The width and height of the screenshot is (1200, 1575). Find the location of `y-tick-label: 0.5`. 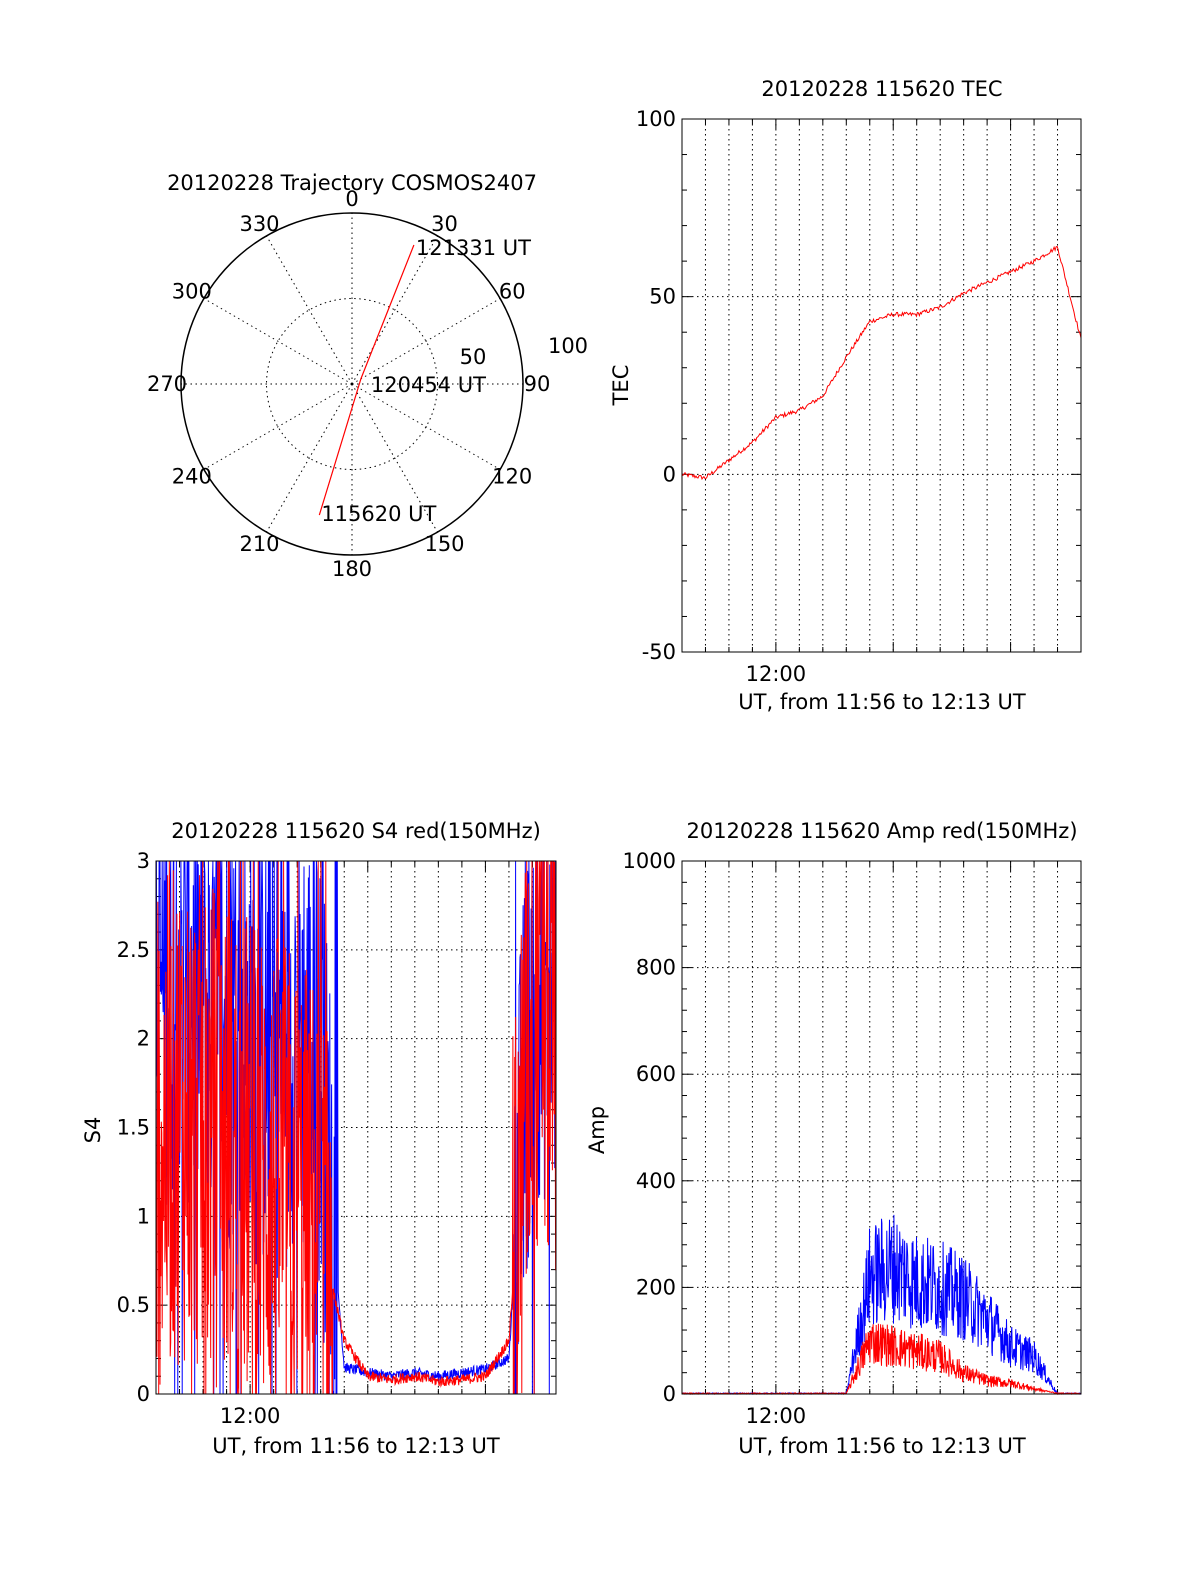

y-tick-label: 0.5 is located at coordinates (133, 1305).